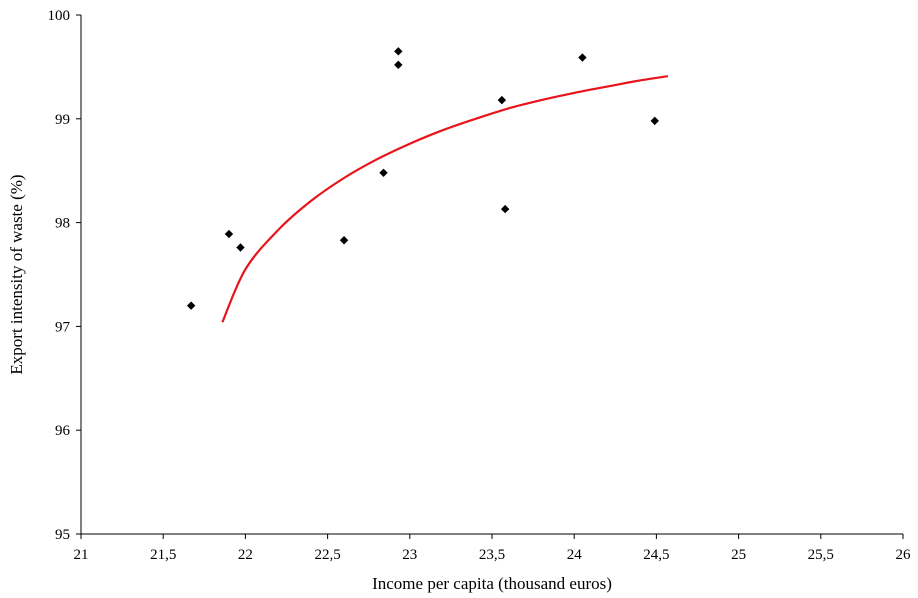 The height and width of the screenshot is (598, 918). What do you see at coordinates (163, 555) in the screenshot?
I see `x-tick-label: 21,5` at bounding box center [163, 555].